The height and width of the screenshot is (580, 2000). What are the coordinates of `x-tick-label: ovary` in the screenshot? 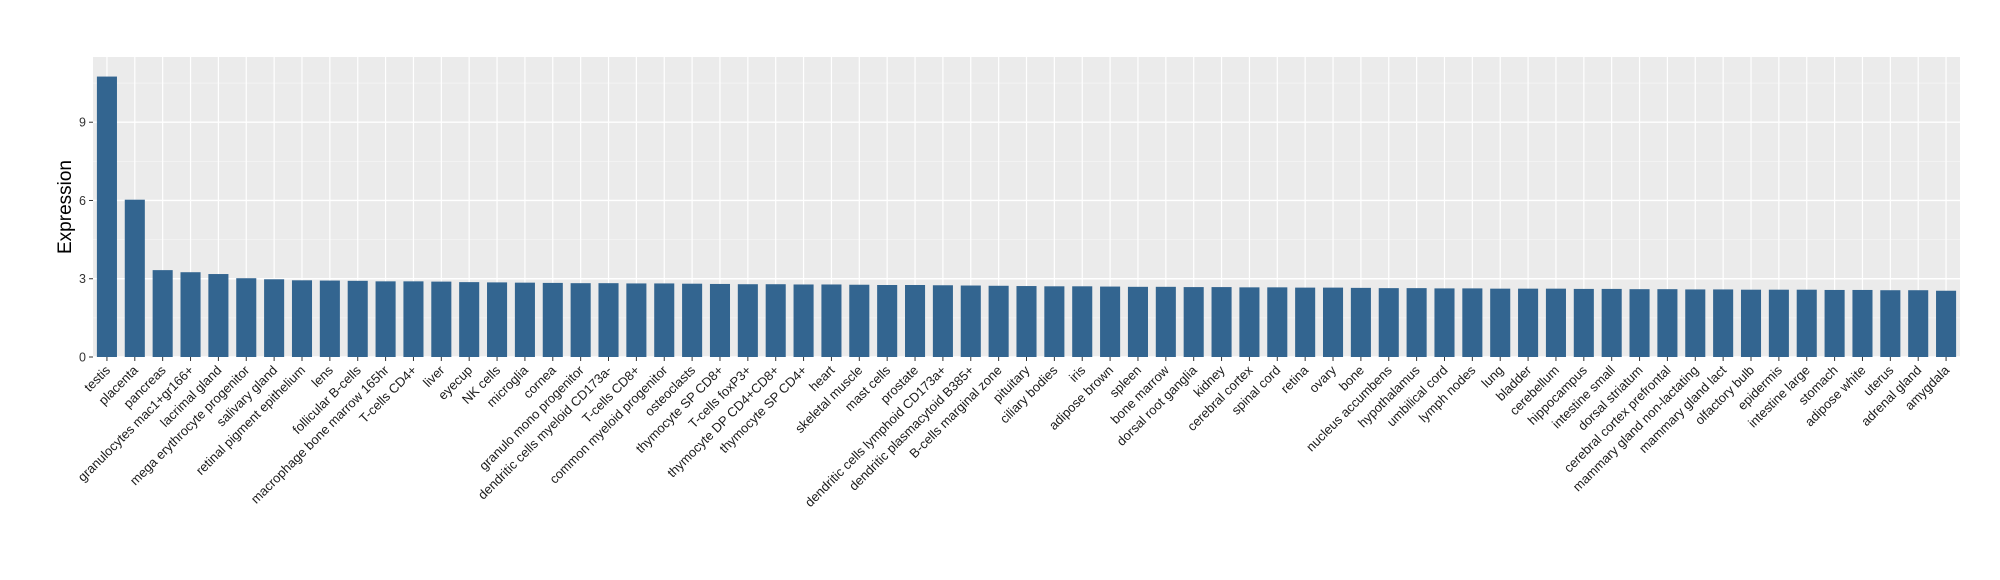 It's located at (1322, 378).